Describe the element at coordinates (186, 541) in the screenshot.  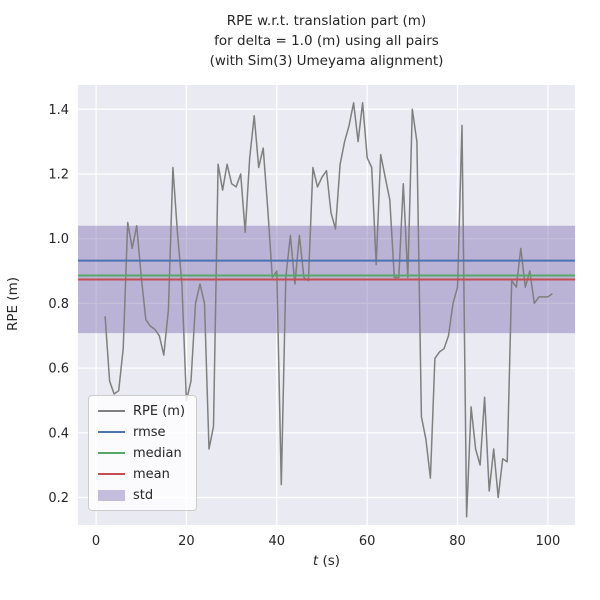
I see `x-tick-label: 20` at that location.